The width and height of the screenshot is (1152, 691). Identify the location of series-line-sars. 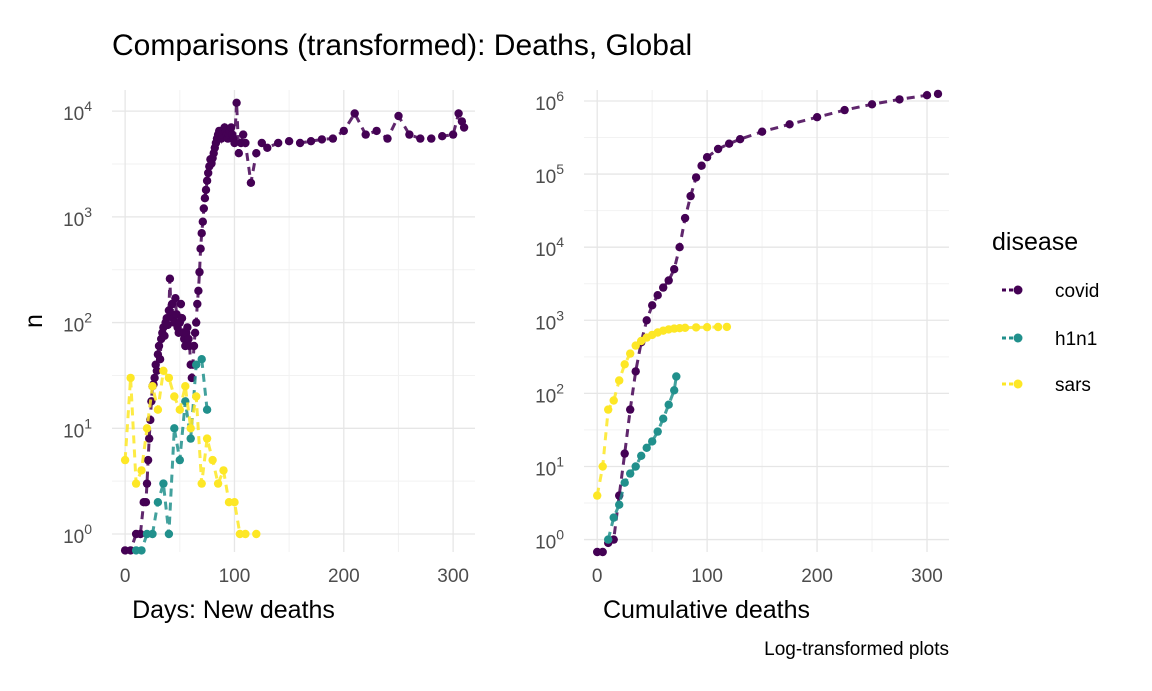
(661, 410).